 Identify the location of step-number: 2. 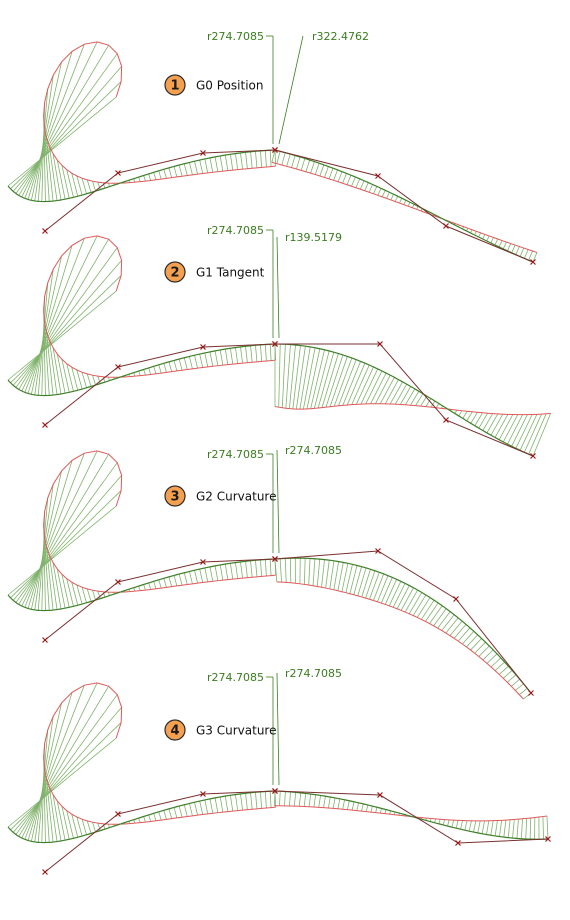
(174, 273).